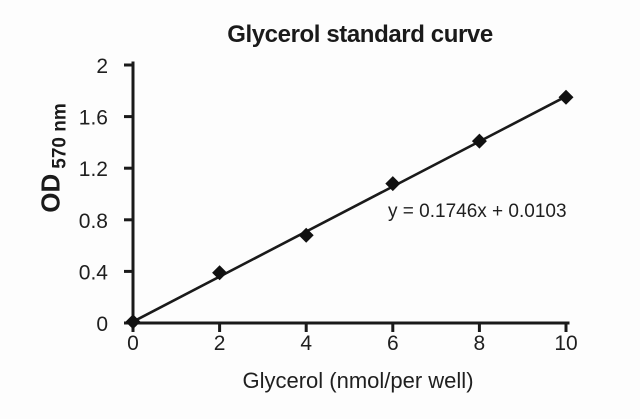 The width and height of the screenshot is (640, 419). Describe the element at coordinates (358, 380) in the screenshot. I see `x-axis-label: Glycerol (nmol/per well)` at that location.